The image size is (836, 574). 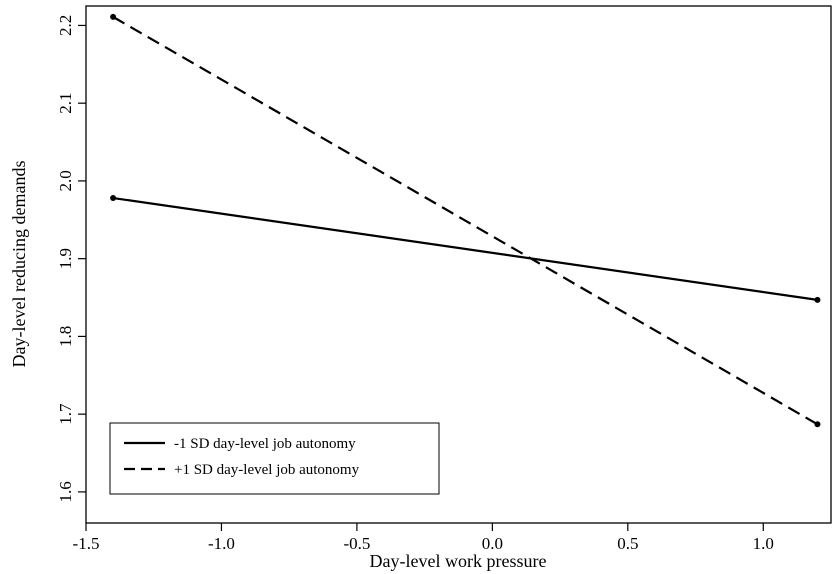 I want to click on y-axis-title: Day-level reducing demands, so click(x=19, y=264).